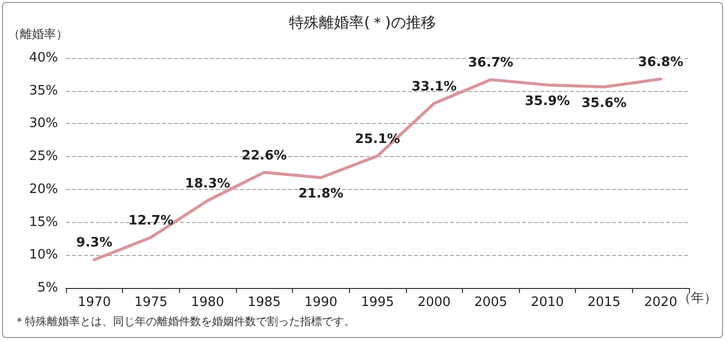  Describe the element at coordinates (43, 189) in the screenshot. I see `y-tick-label: 20%` at that location.